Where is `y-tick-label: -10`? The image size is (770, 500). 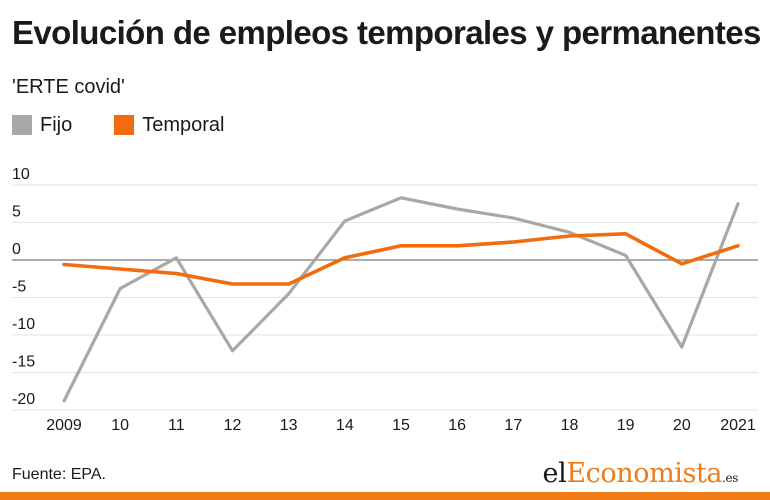 y-tick-label: -10 is located at coordinates (23, 324).